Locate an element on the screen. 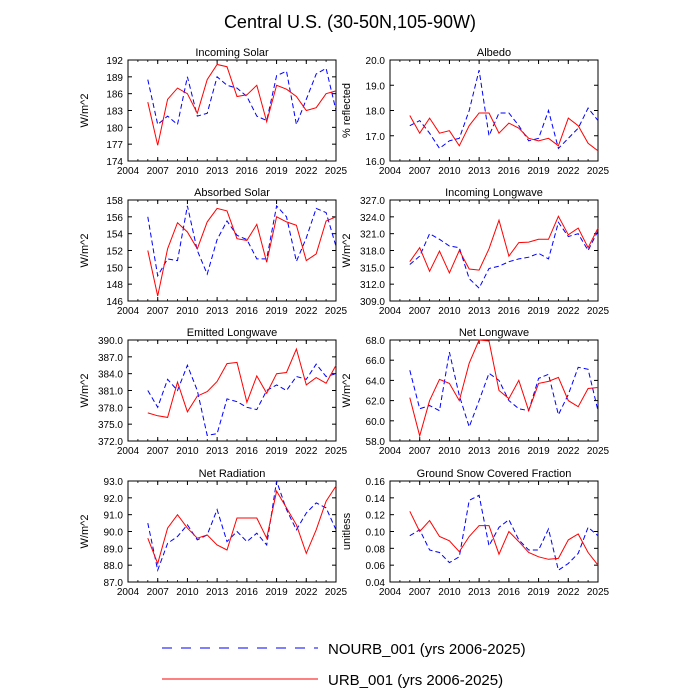 The width and height of the screenshot is (700, 700). y-tick-label: 18.0 is located at coordinates (376, 112).